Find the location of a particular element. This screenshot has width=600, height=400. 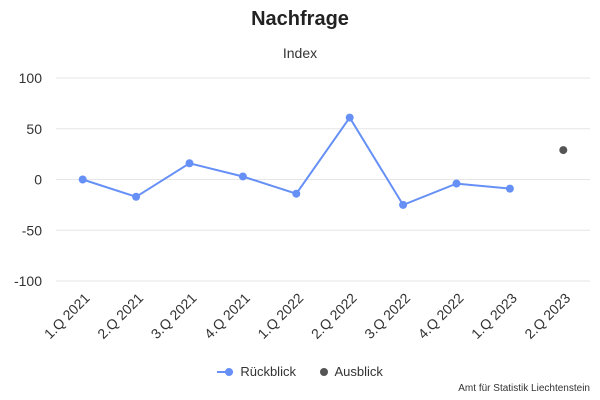

x-tick-label: 2.Q 2021 is located at coordinates (120, 316).